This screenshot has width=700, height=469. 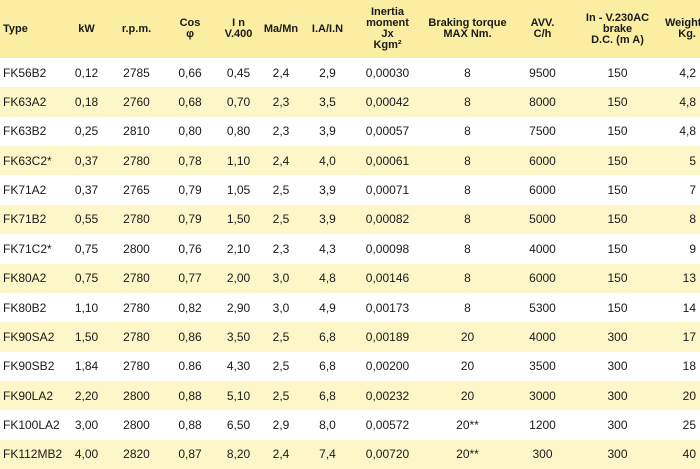 I want to click on table-cell: 0,55, so click(x=86, y=219).